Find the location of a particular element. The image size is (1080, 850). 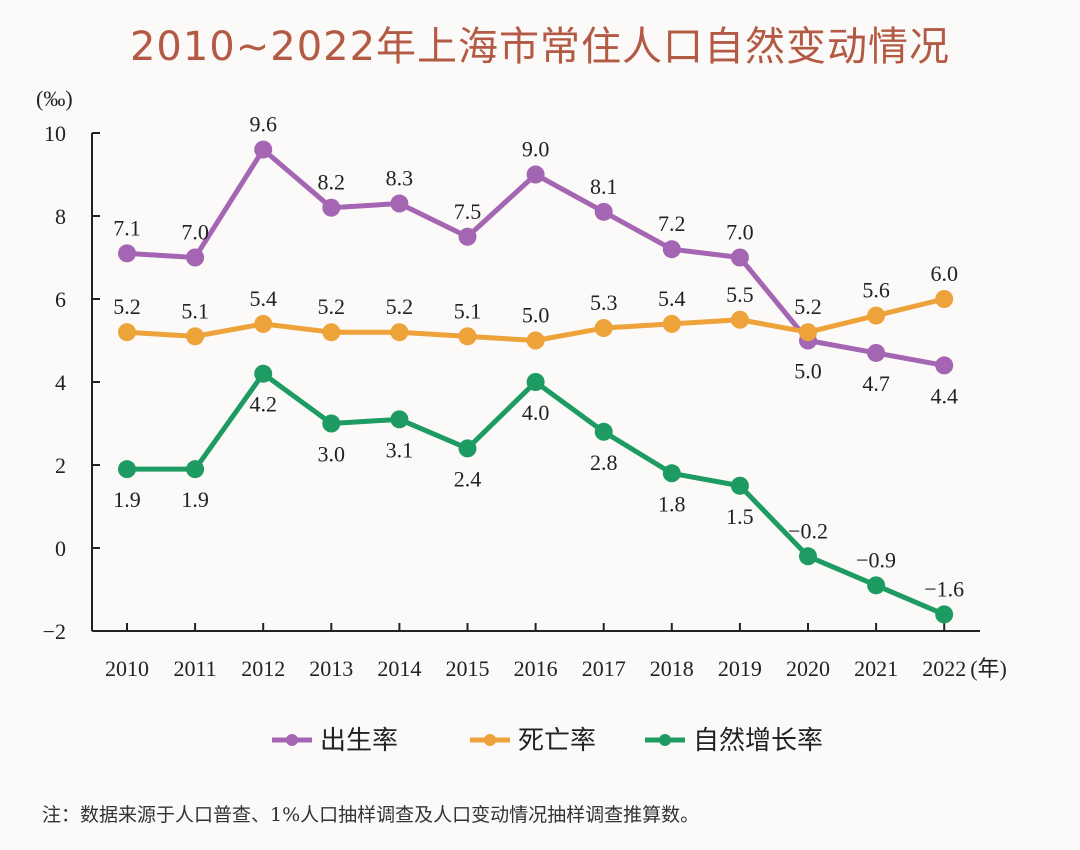

y-tick-label: 10 is located at coordinates (55, 133).